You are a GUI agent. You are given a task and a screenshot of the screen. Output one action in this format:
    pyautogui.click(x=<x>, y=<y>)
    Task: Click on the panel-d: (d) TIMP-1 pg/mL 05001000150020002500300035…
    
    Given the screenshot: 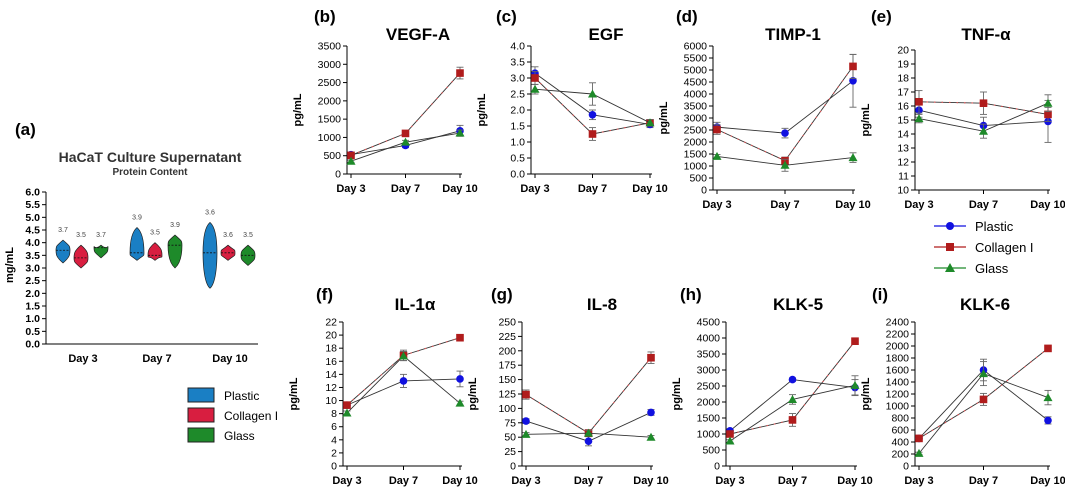 What is the action you would take?
    pyautogui.click(x=764, y=109)
    